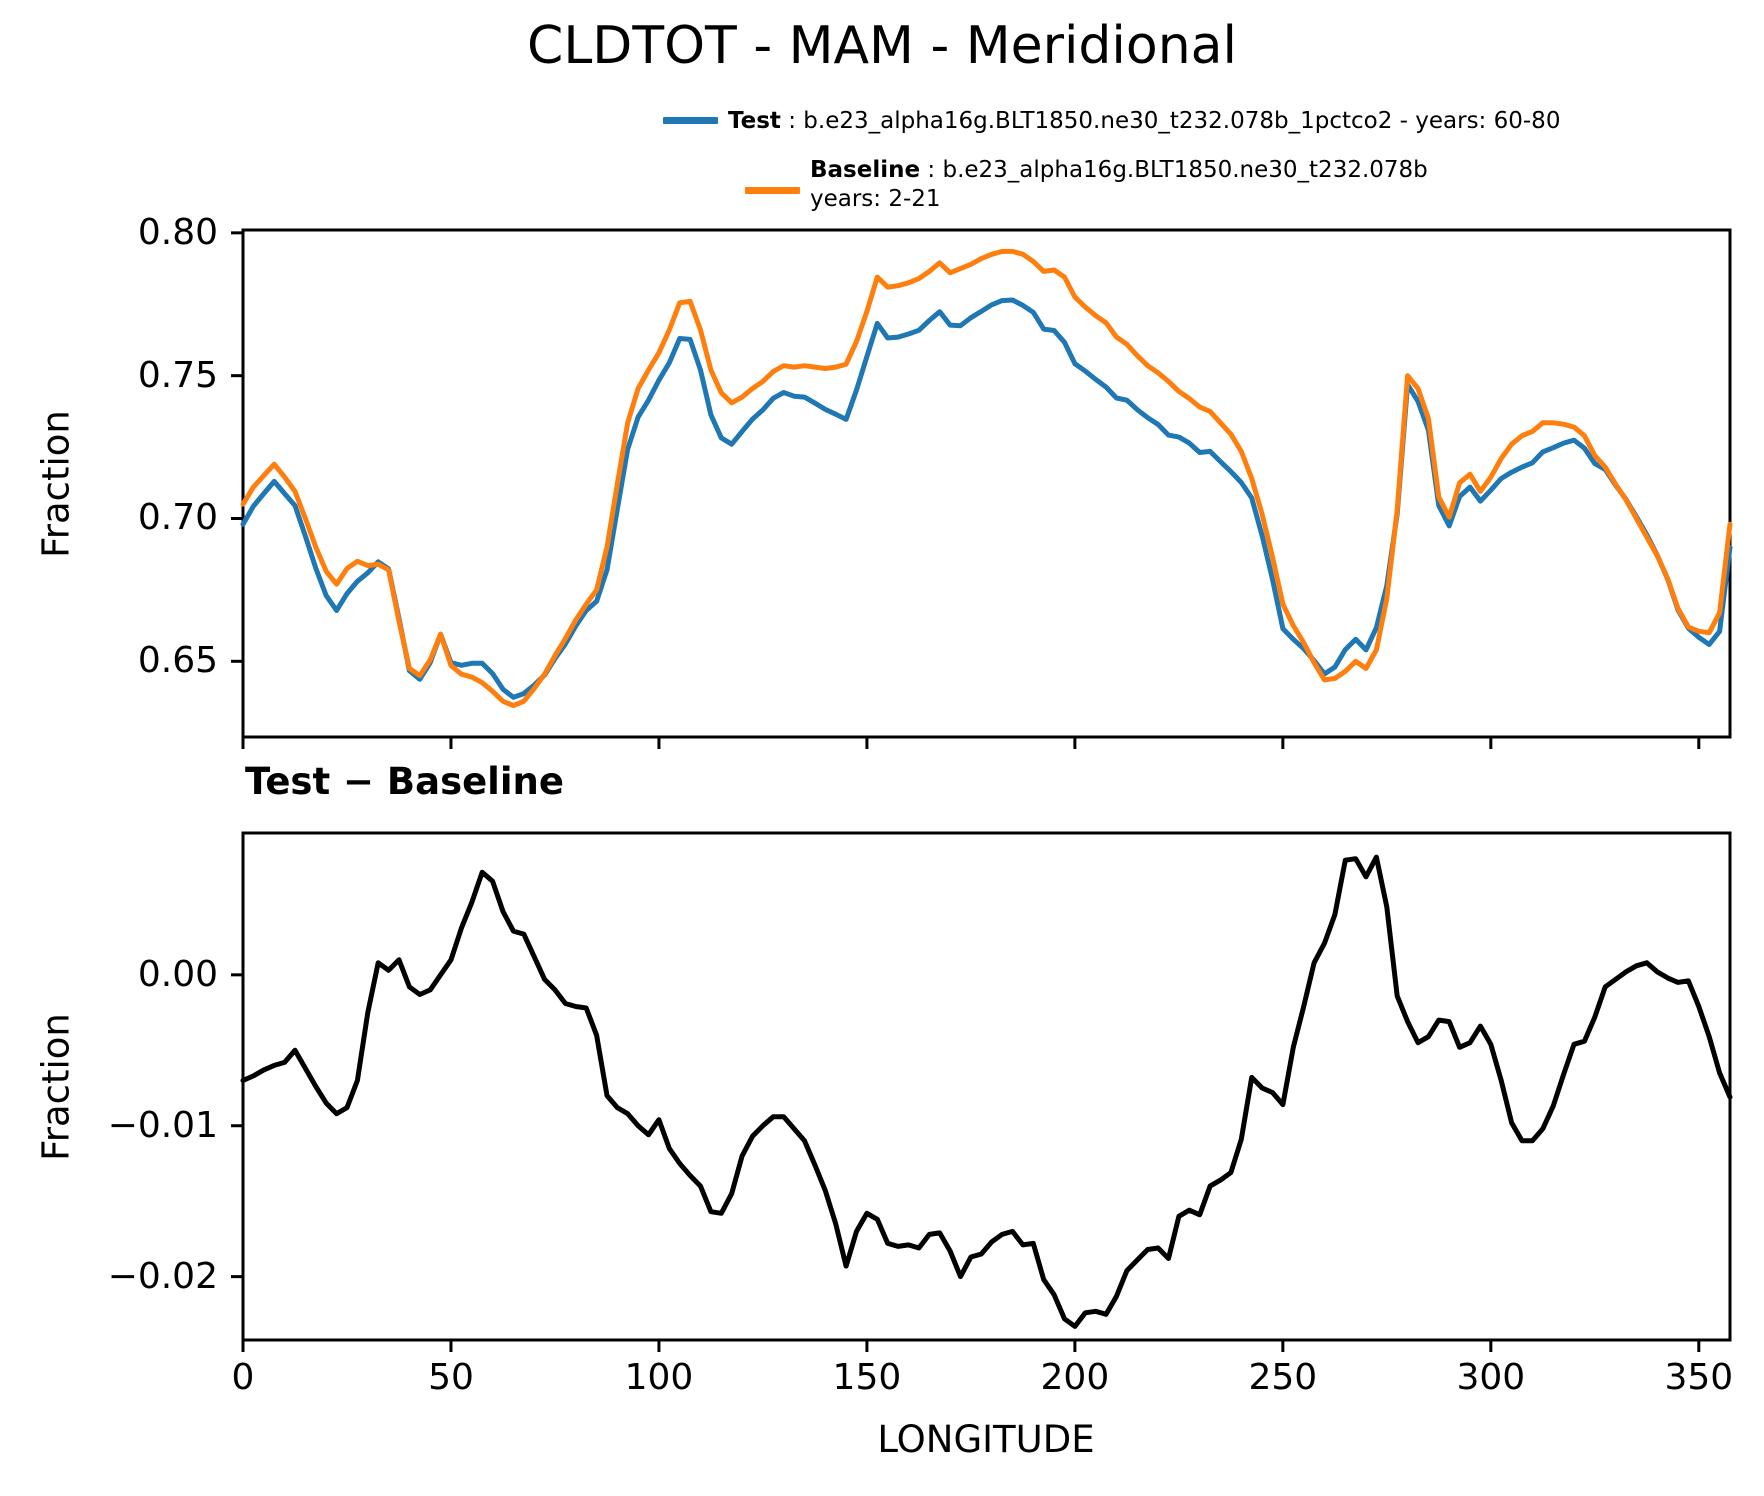 The height and width of the screenshot is (1496, 1764). What do you see at coordinates (451, 1377) in the screenshot?
I see `x-tick-label: 50` at bounding box center [451, 1377].